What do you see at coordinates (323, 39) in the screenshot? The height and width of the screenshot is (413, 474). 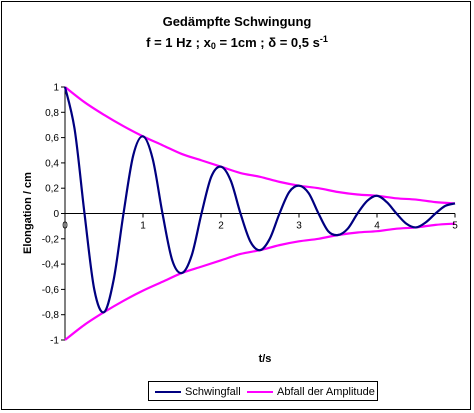 I see `subtitle-superscript: -1` at bounding box center [323, 39].